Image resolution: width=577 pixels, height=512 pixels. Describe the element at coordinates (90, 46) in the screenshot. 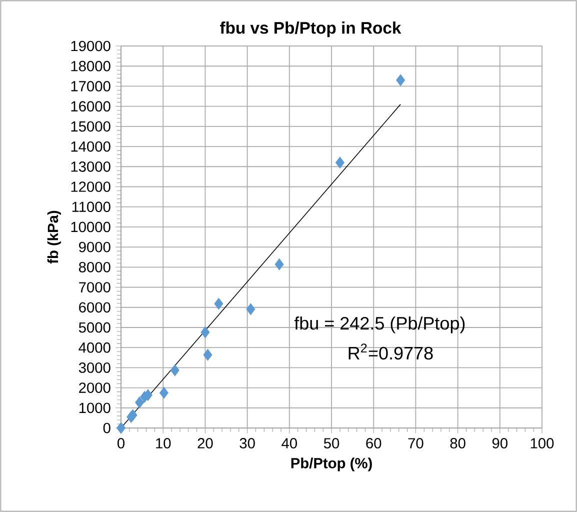

I see `y-tick-label: 19000` at that location.